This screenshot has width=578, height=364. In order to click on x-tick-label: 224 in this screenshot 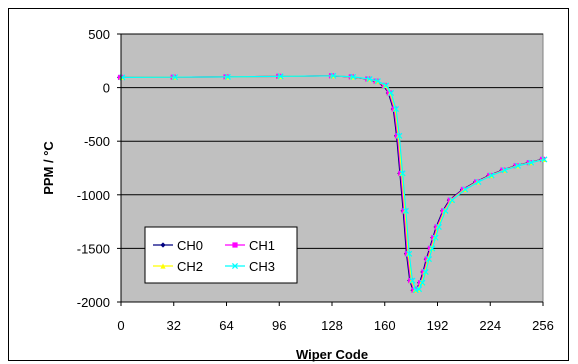, I will do `click(490, 325)`.